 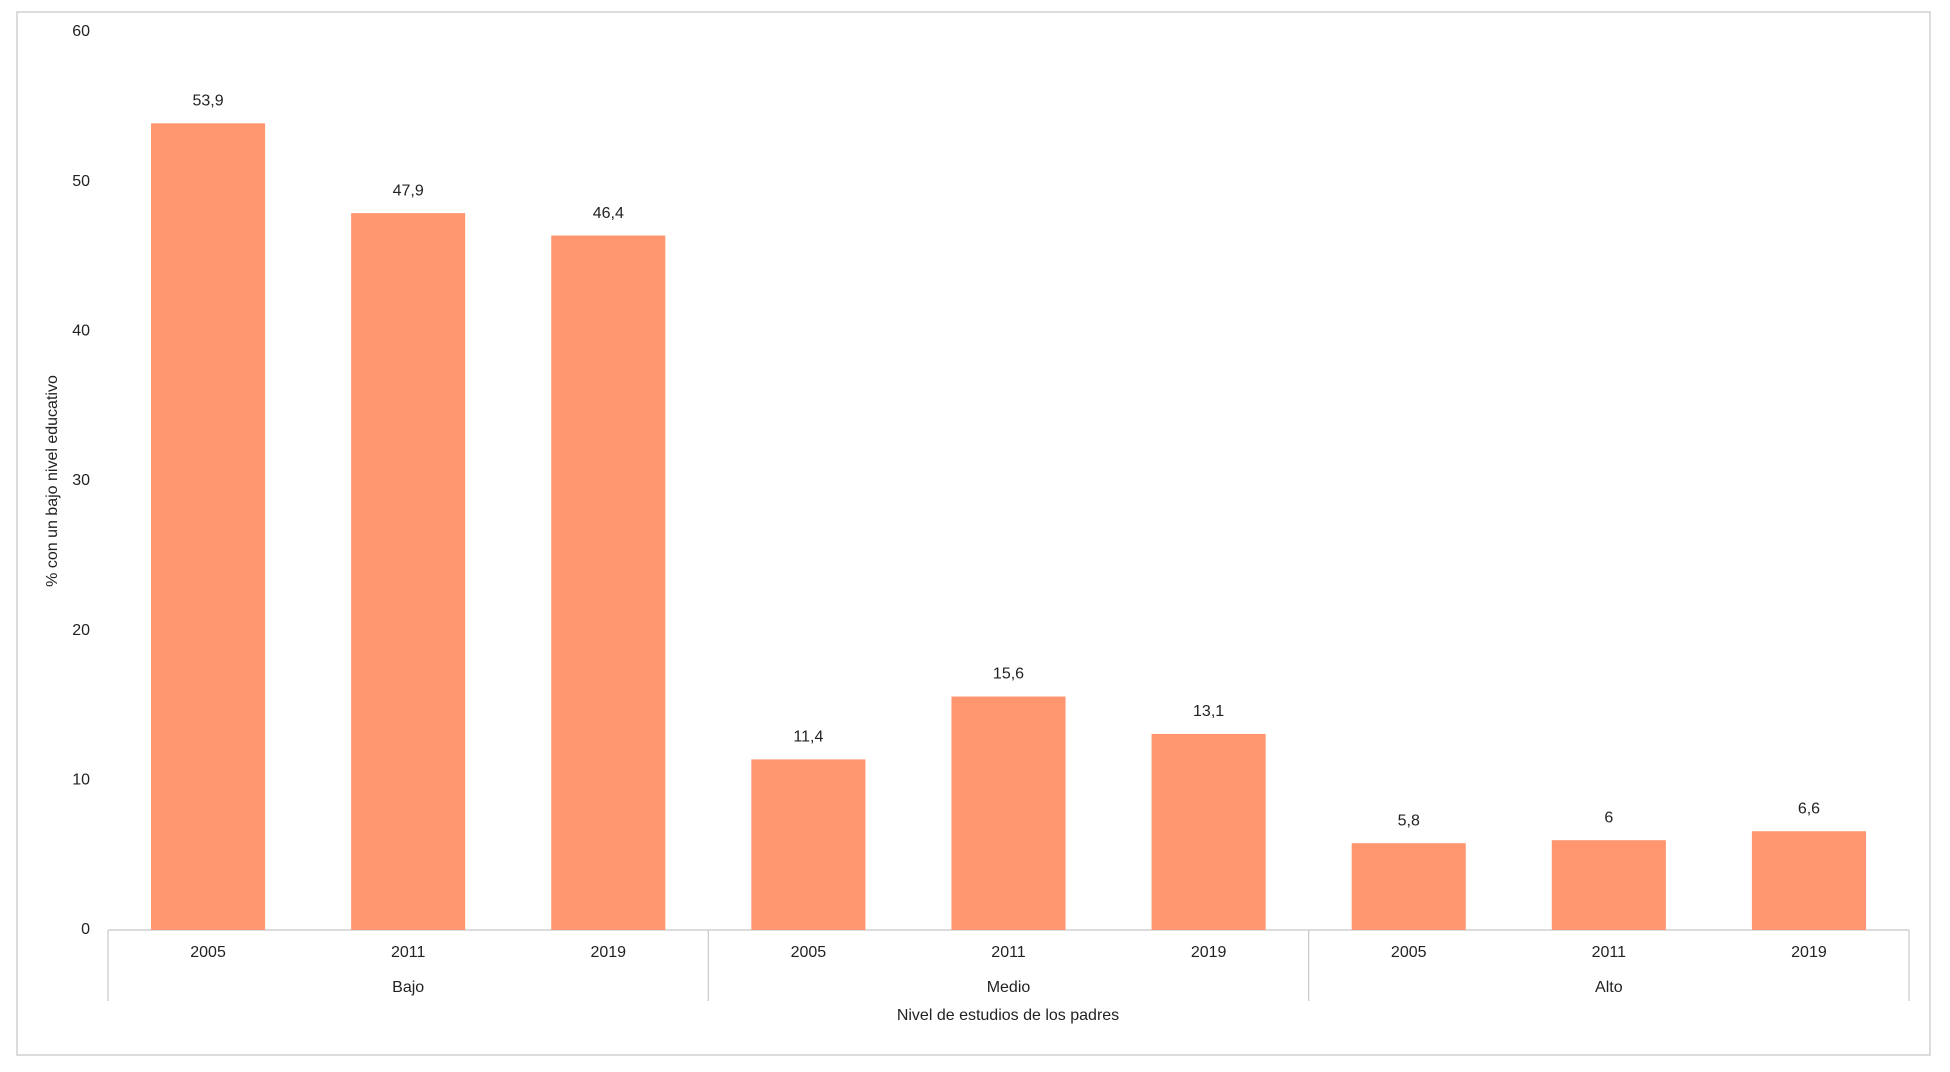 What do you see at coordinates (81, 780) in the screenshot?
I see `y-tick-label: 10` at bounding box center [81, 780].